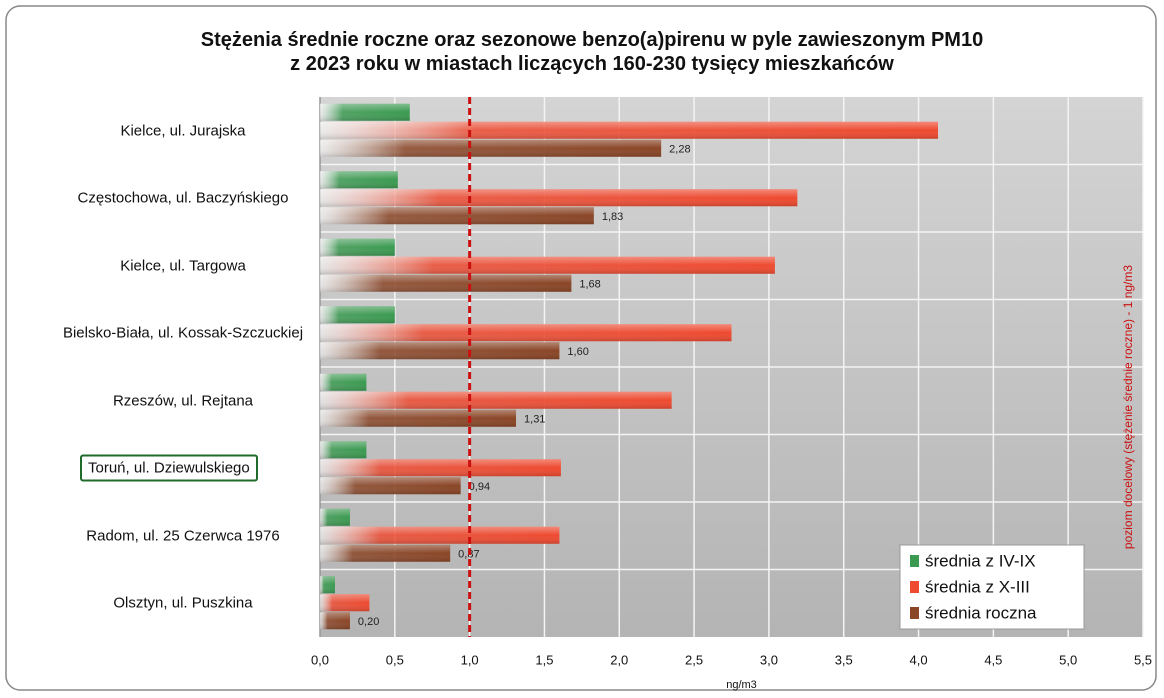  What do you see at coordinates (769, 659) in the screenshot?
I see `x-tick-label: 3,0` at bounding box center [769, 659].